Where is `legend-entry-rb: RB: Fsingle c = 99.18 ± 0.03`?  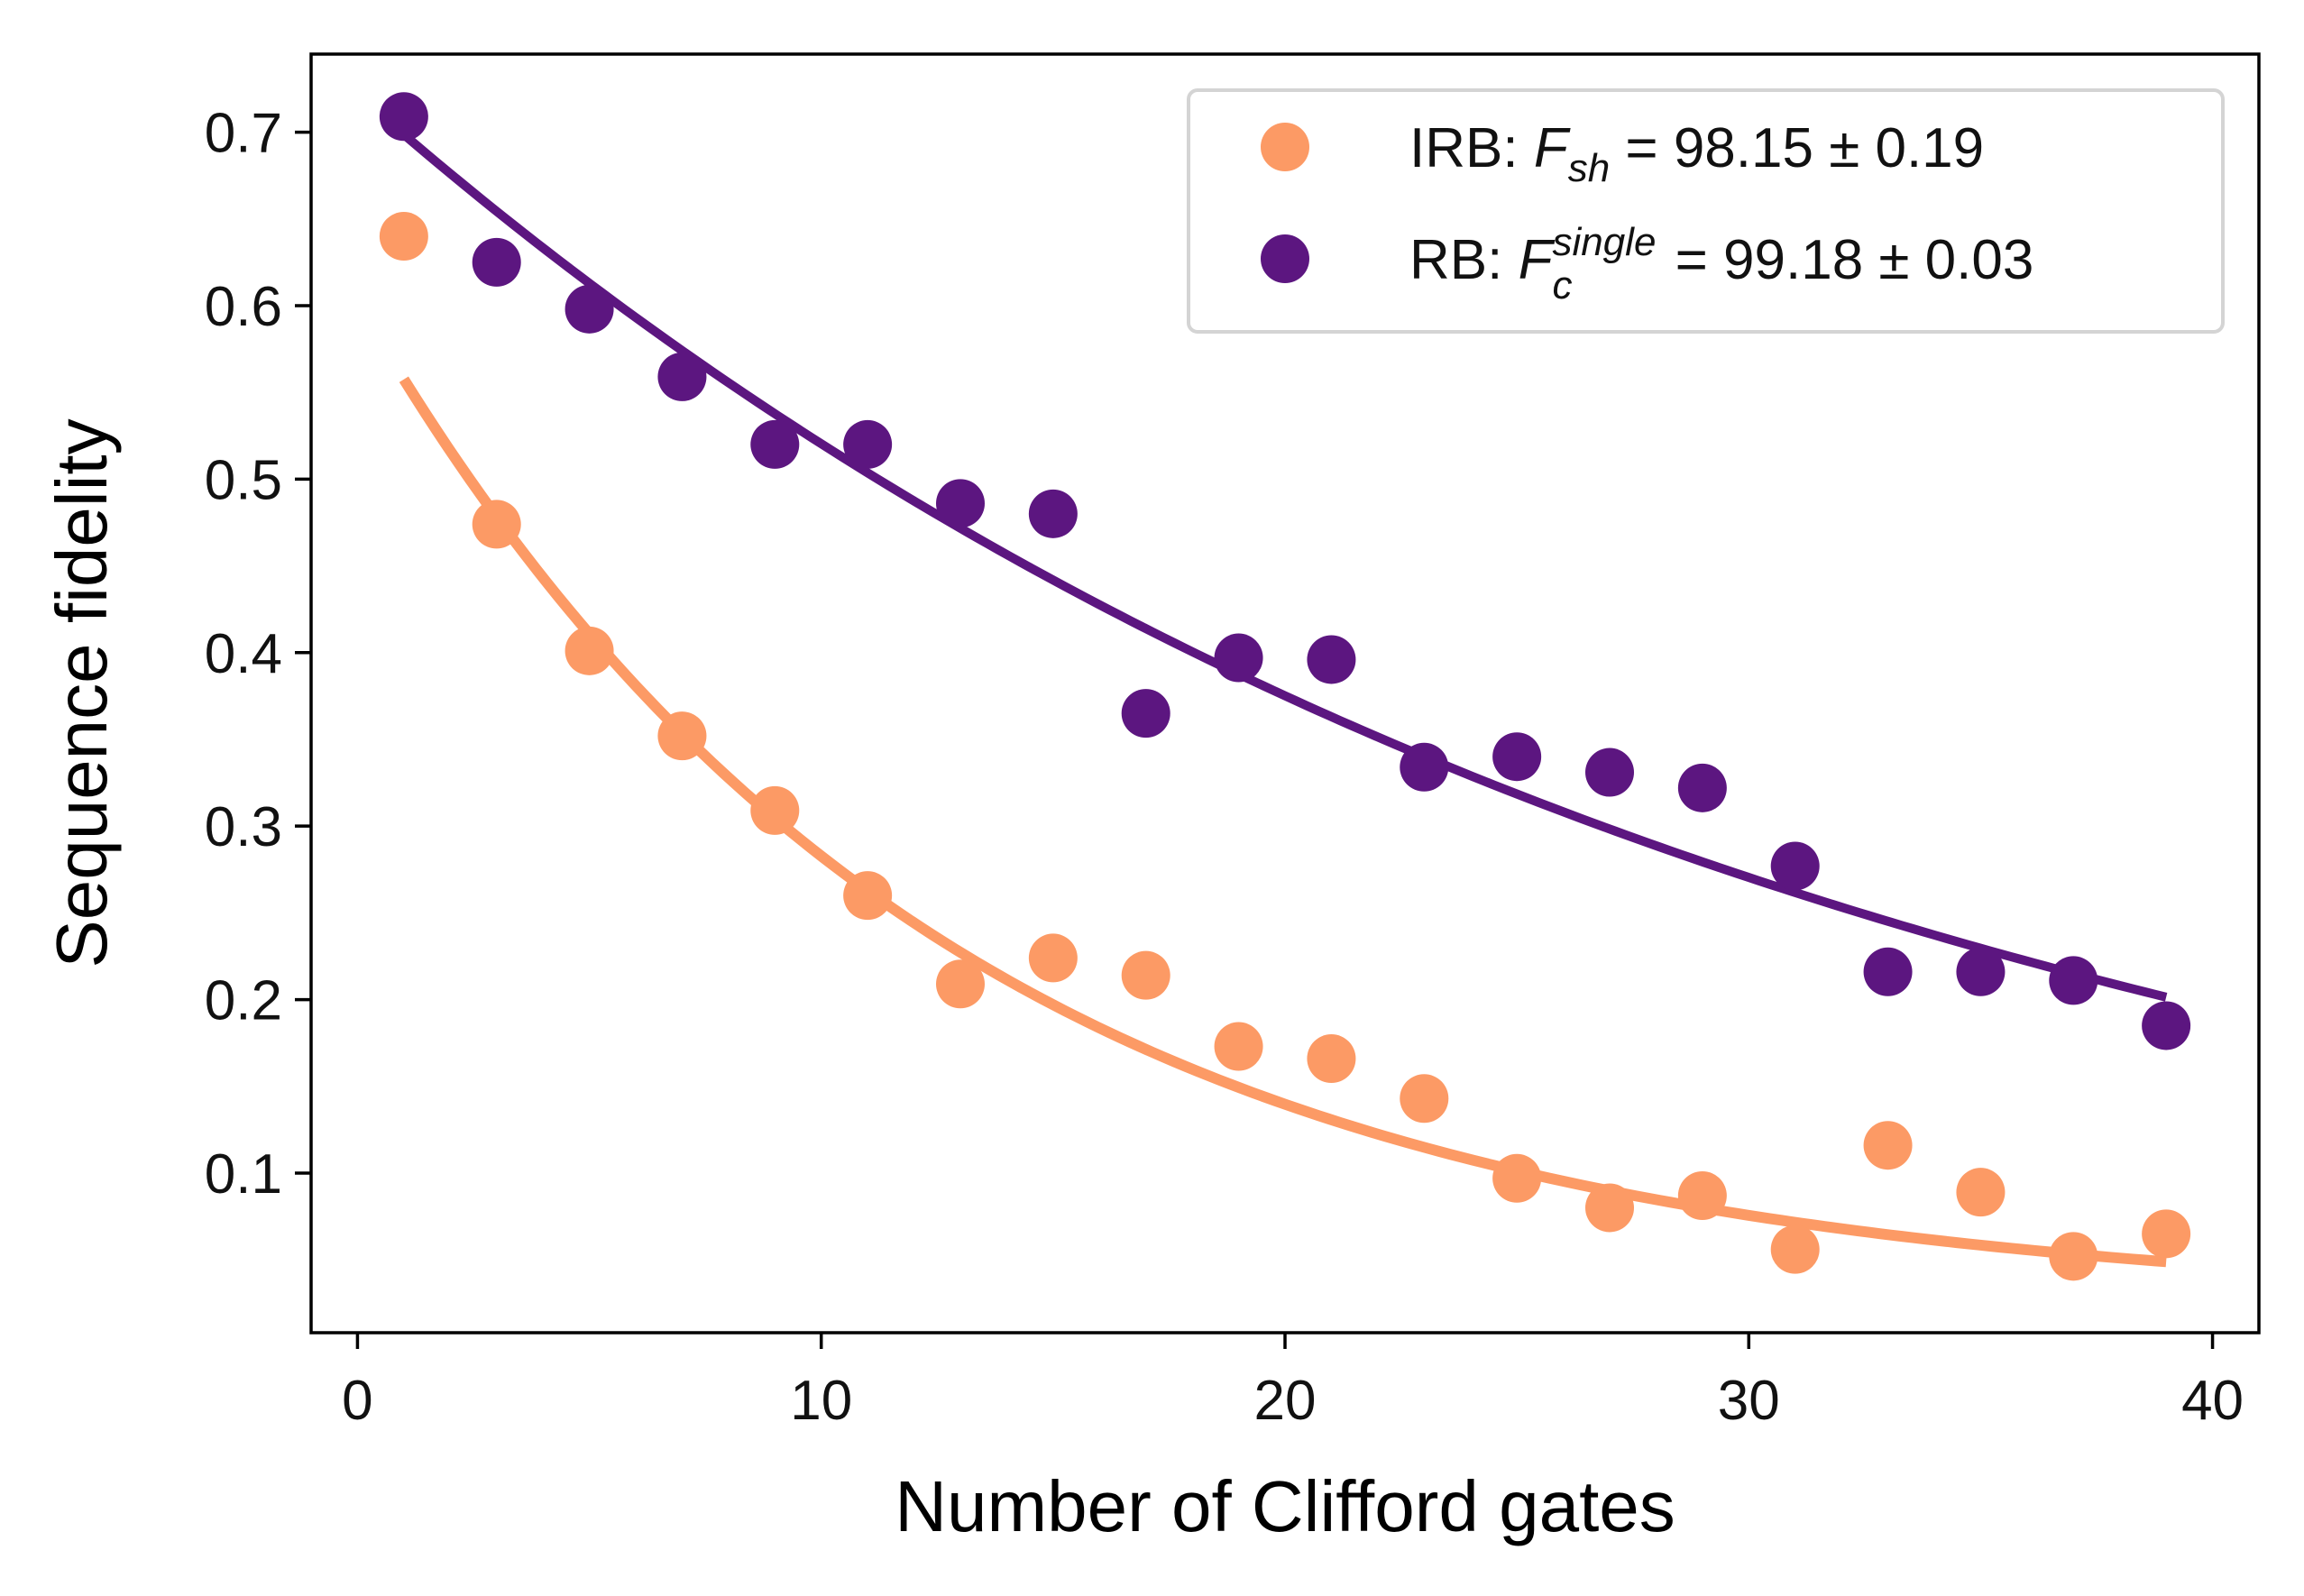 legend-entry-rb: RB: Fsingle c = 99.18 ± 0.03 is located at coordinates (1721, 263).